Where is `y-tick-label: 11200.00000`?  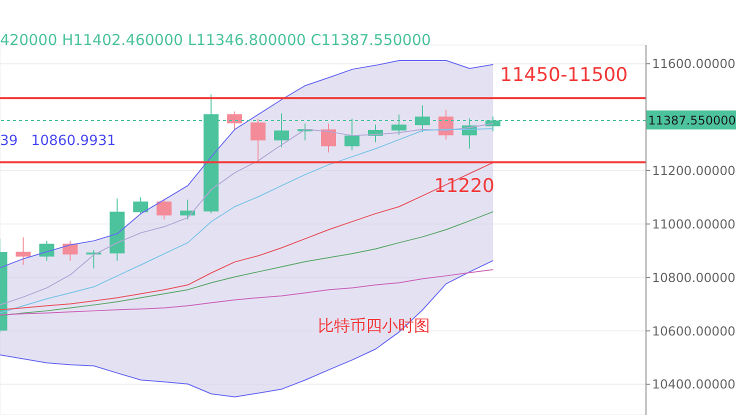
y-tick-label: 11200.00000 is located at coordinates (694, 170).